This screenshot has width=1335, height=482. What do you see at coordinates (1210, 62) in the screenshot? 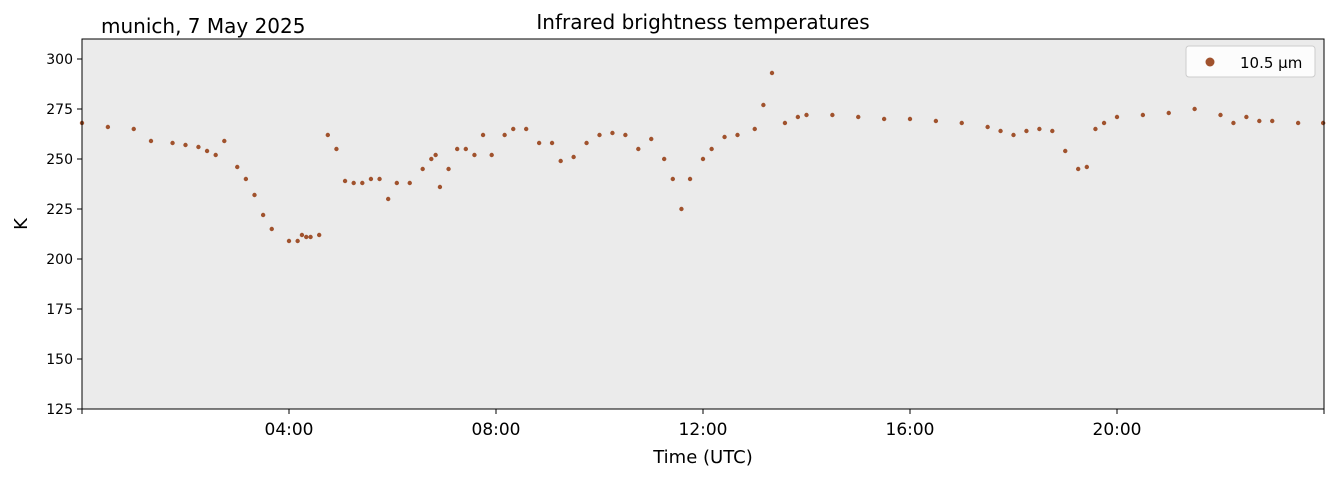
I see `legend-marker` at bounding box center [1210, 62].